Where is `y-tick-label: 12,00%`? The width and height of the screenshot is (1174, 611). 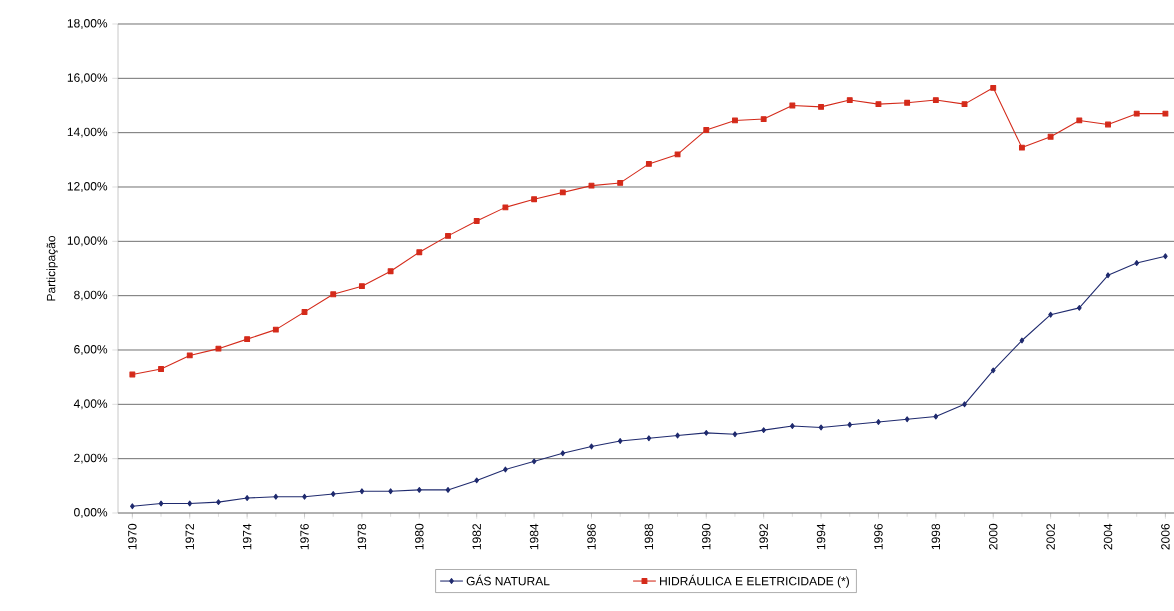 y-tick-label: 12,00% is located at coordinates (87, 187).